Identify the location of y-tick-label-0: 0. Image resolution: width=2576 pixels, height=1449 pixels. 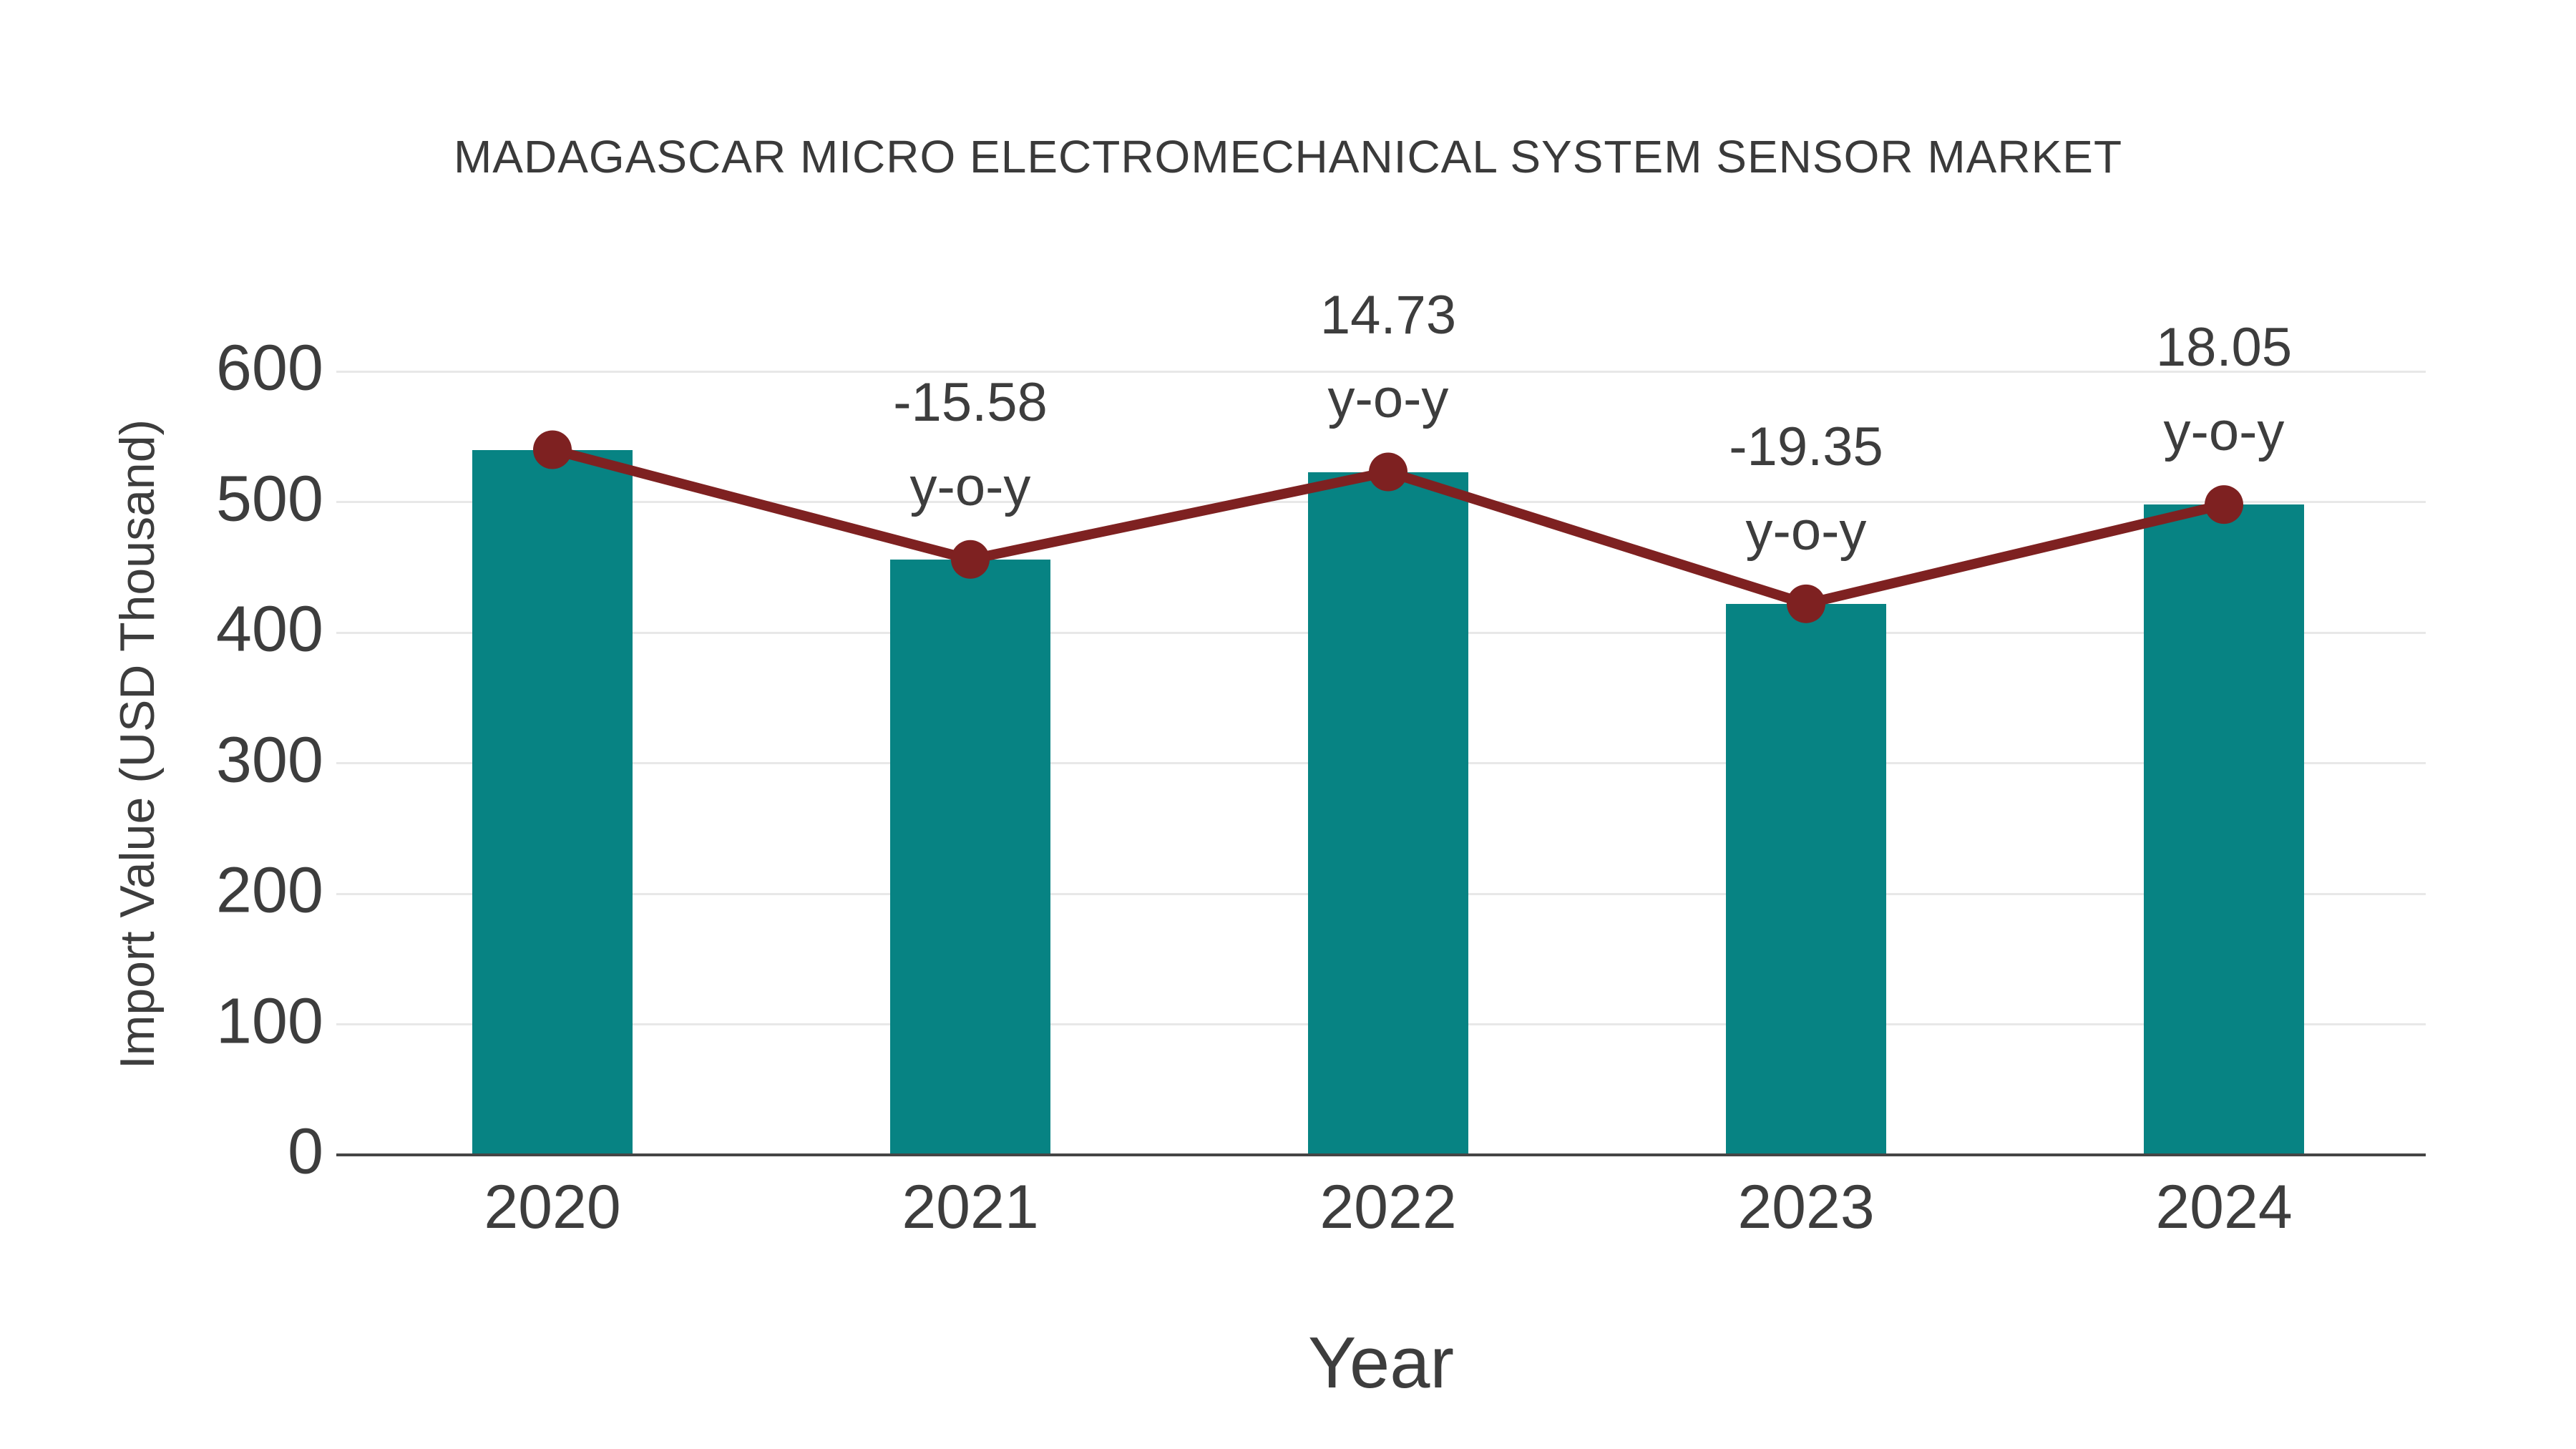
(305, 1152).